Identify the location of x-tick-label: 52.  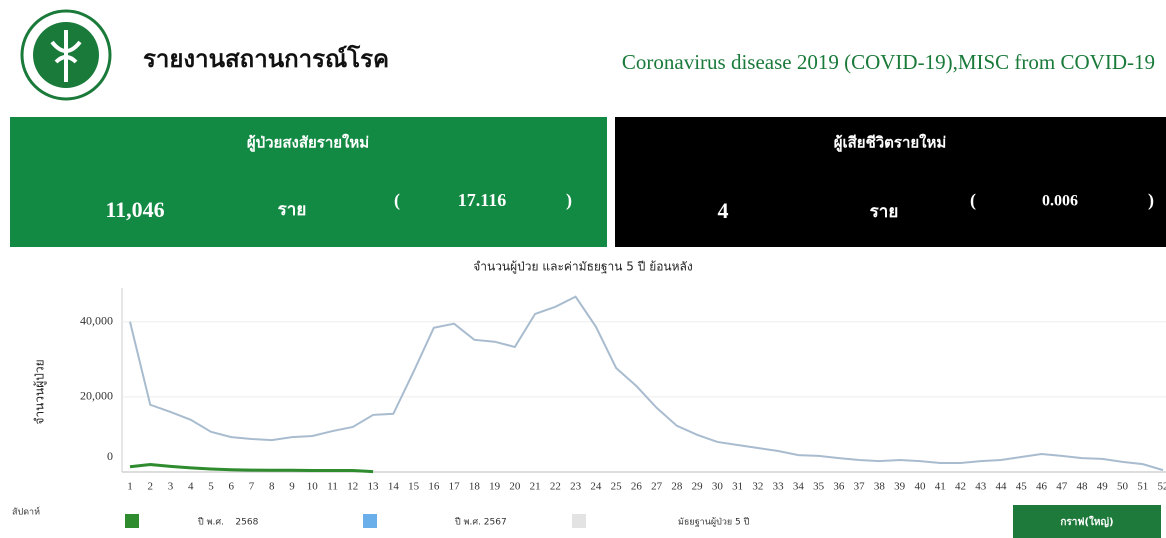
(1162, 487).